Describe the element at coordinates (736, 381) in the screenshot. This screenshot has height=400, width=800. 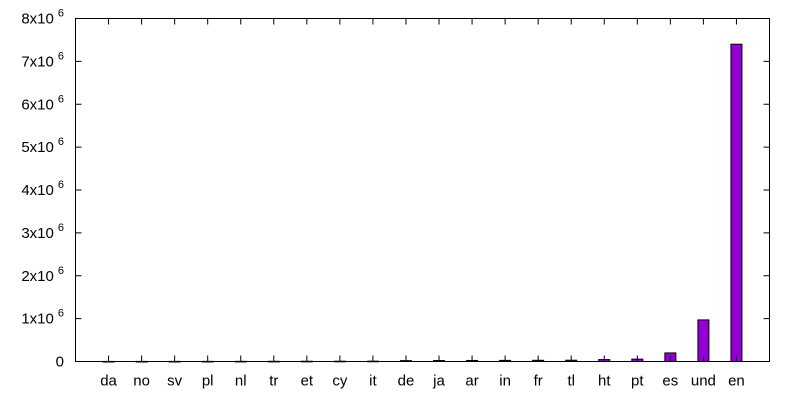
I see `x-tick-label-en: en` at that location.